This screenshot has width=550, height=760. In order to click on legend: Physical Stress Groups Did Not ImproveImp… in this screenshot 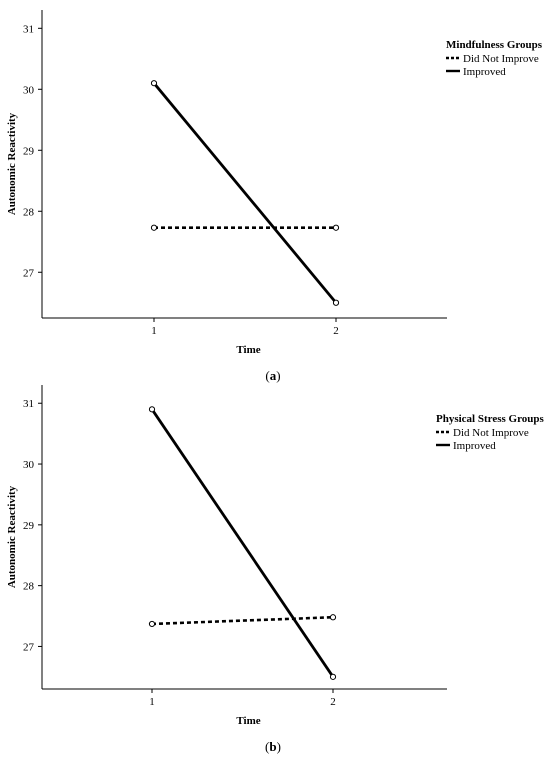, I will do `click(490, 432)`.